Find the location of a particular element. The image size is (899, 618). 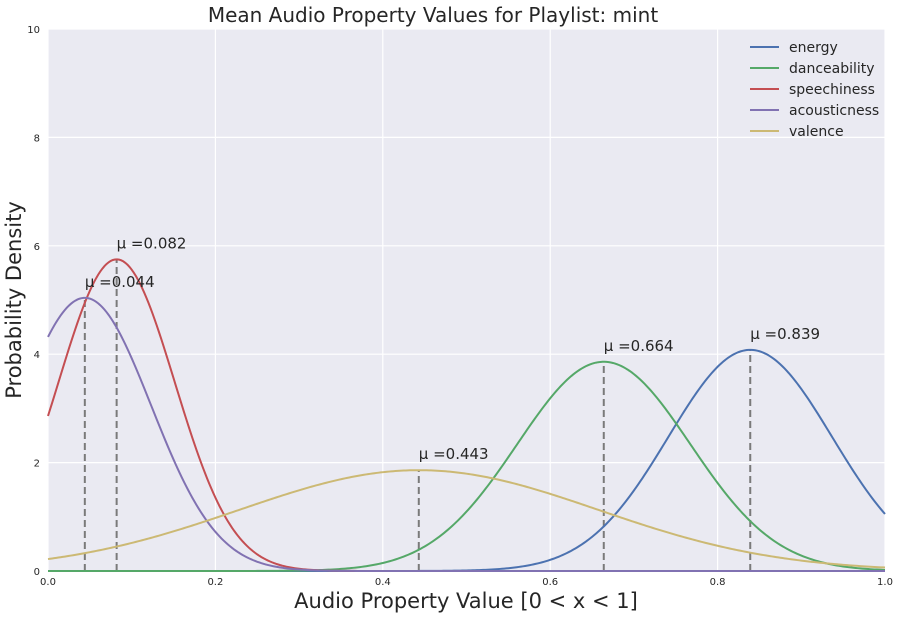

mean-label-acousticness: μ =0.044 is located at coordinates (120, 282).